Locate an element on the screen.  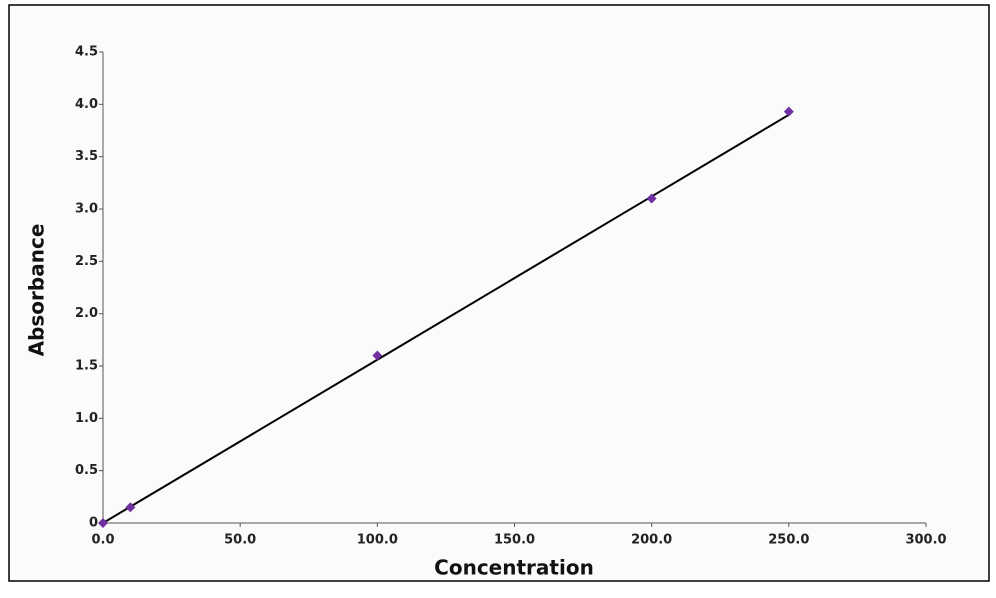
y-axis-title: Absorbance is located at coordinates (37, 290).